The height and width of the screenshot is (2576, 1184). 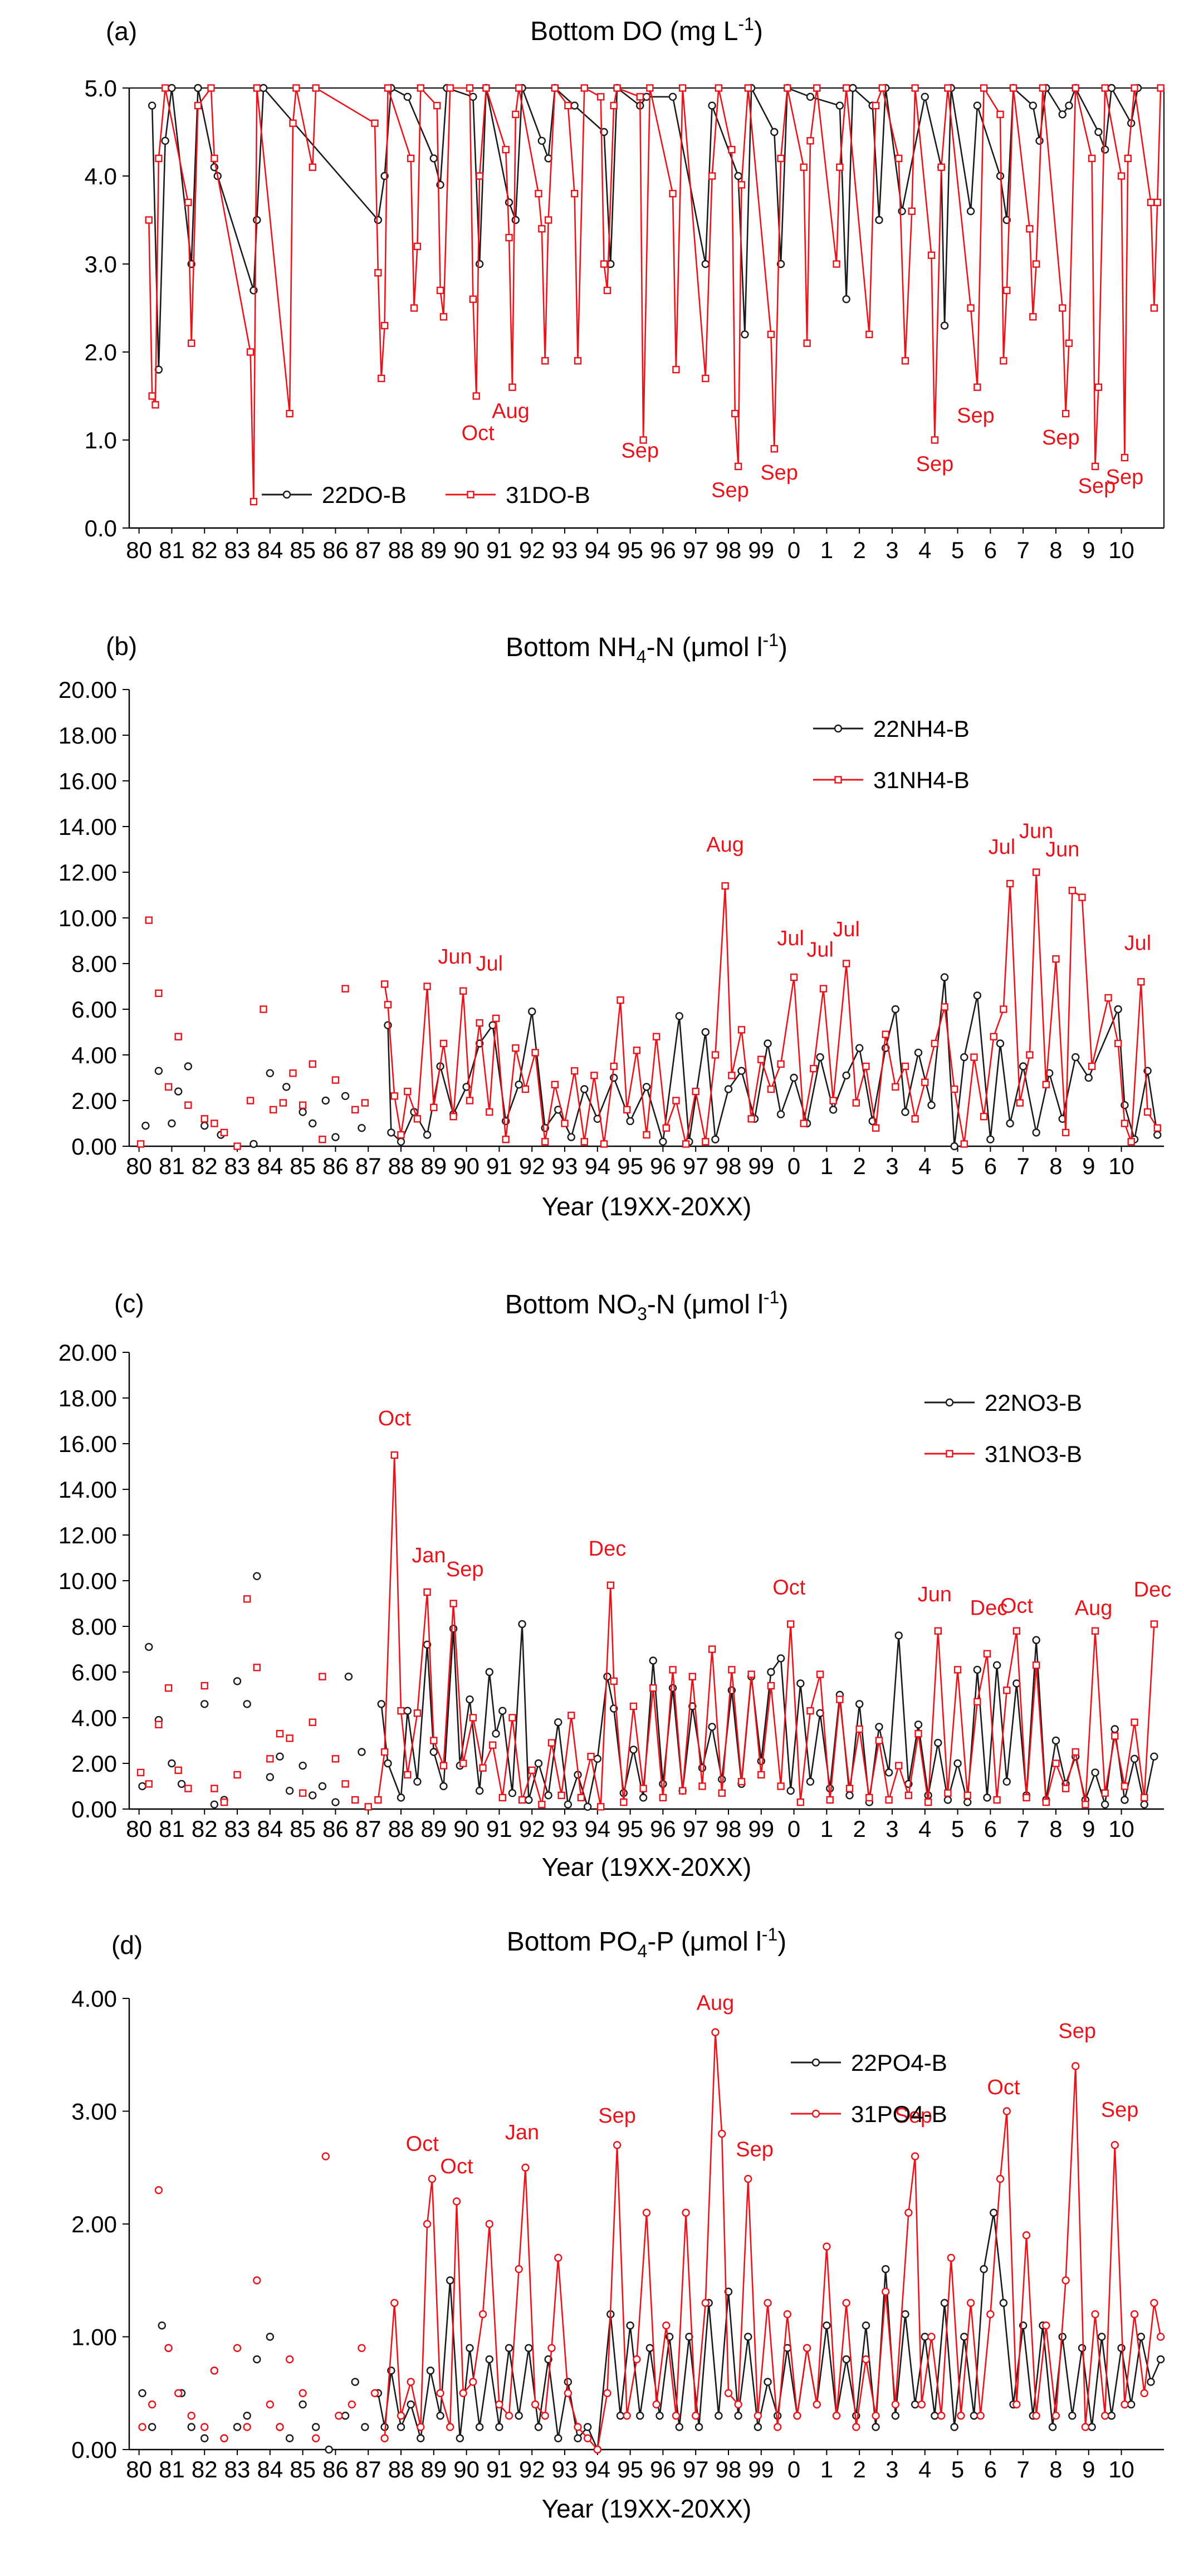 What do you see at coordinates (336, 1166) in the screenshot?
I see `x-tick-label: 86` at bounding box center [336, 1166].